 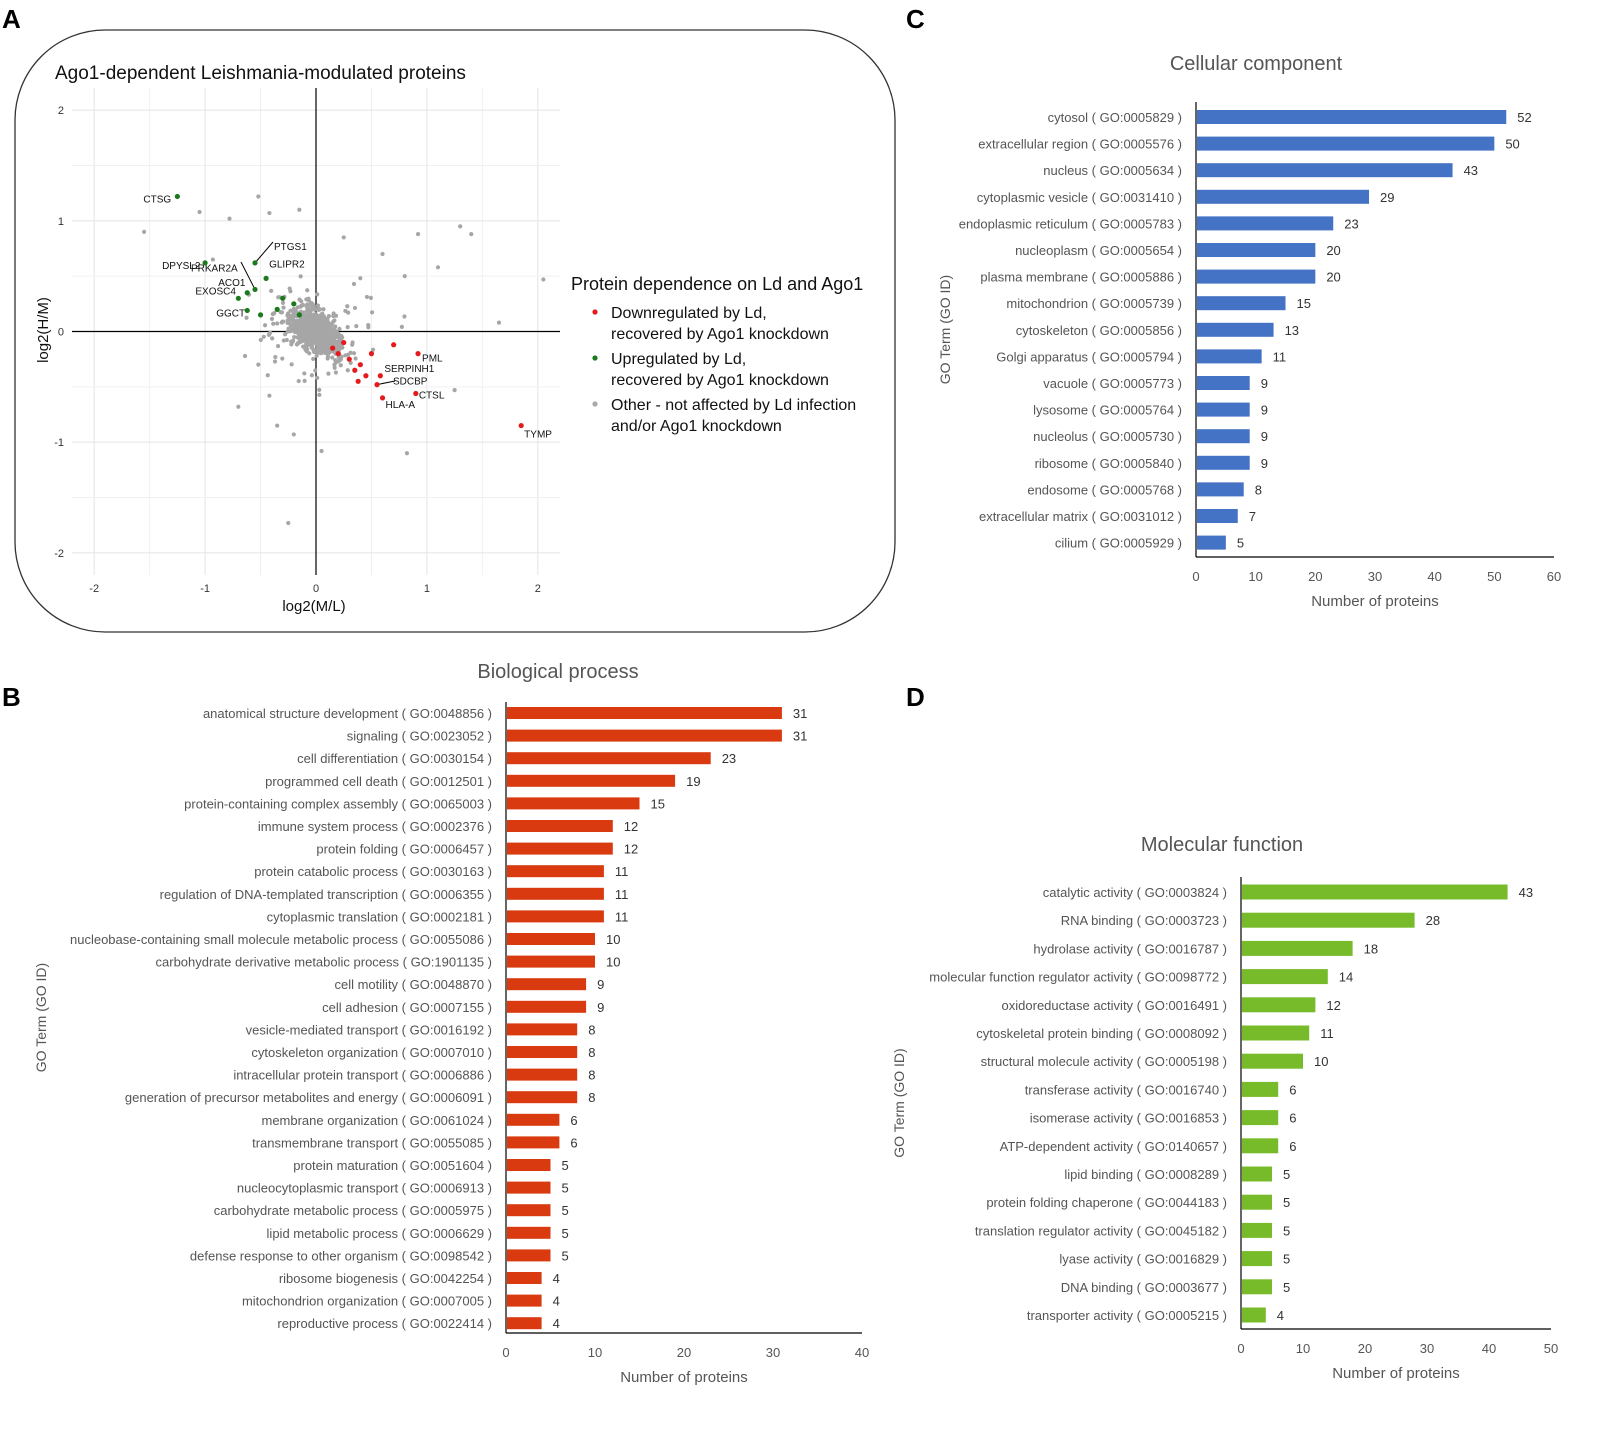 I want to click on bar-value-label: 50, so click(x=1512, y=144).